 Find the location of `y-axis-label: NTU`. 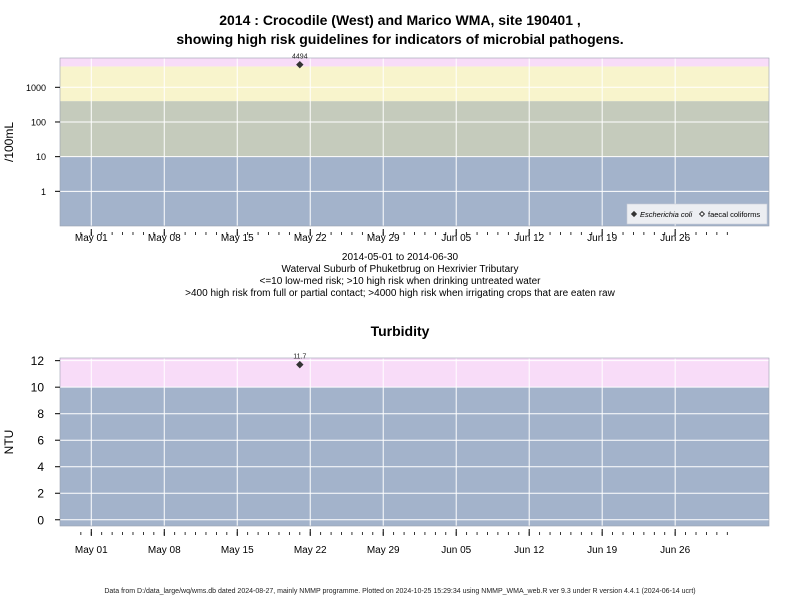

y-axis-label: NTU is located at coordinates (9, 442).